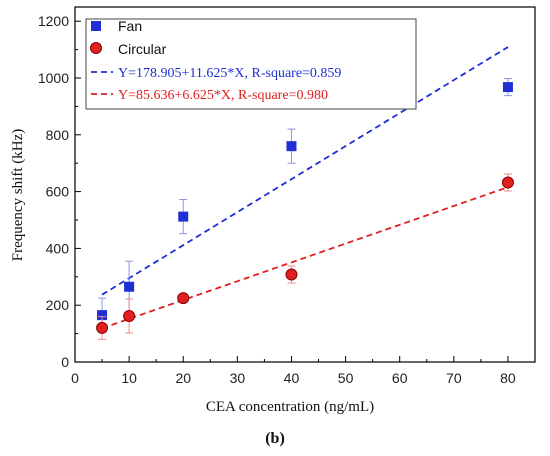  I want to click on y-tick-label: 600, so click(58, 192).